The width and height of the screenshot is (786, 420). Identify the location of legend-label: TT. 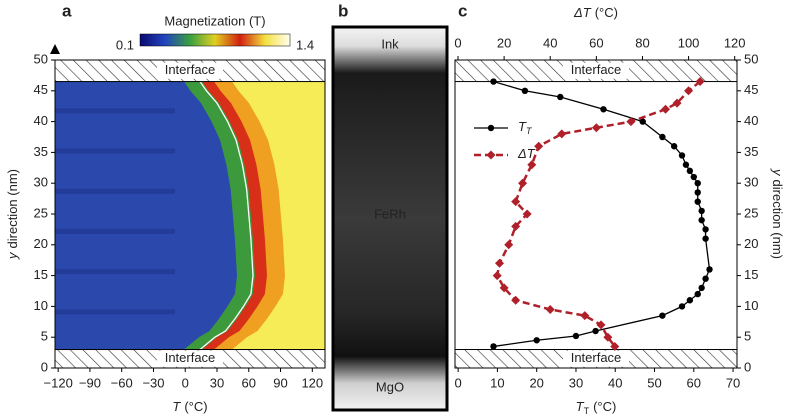
(525, 127).